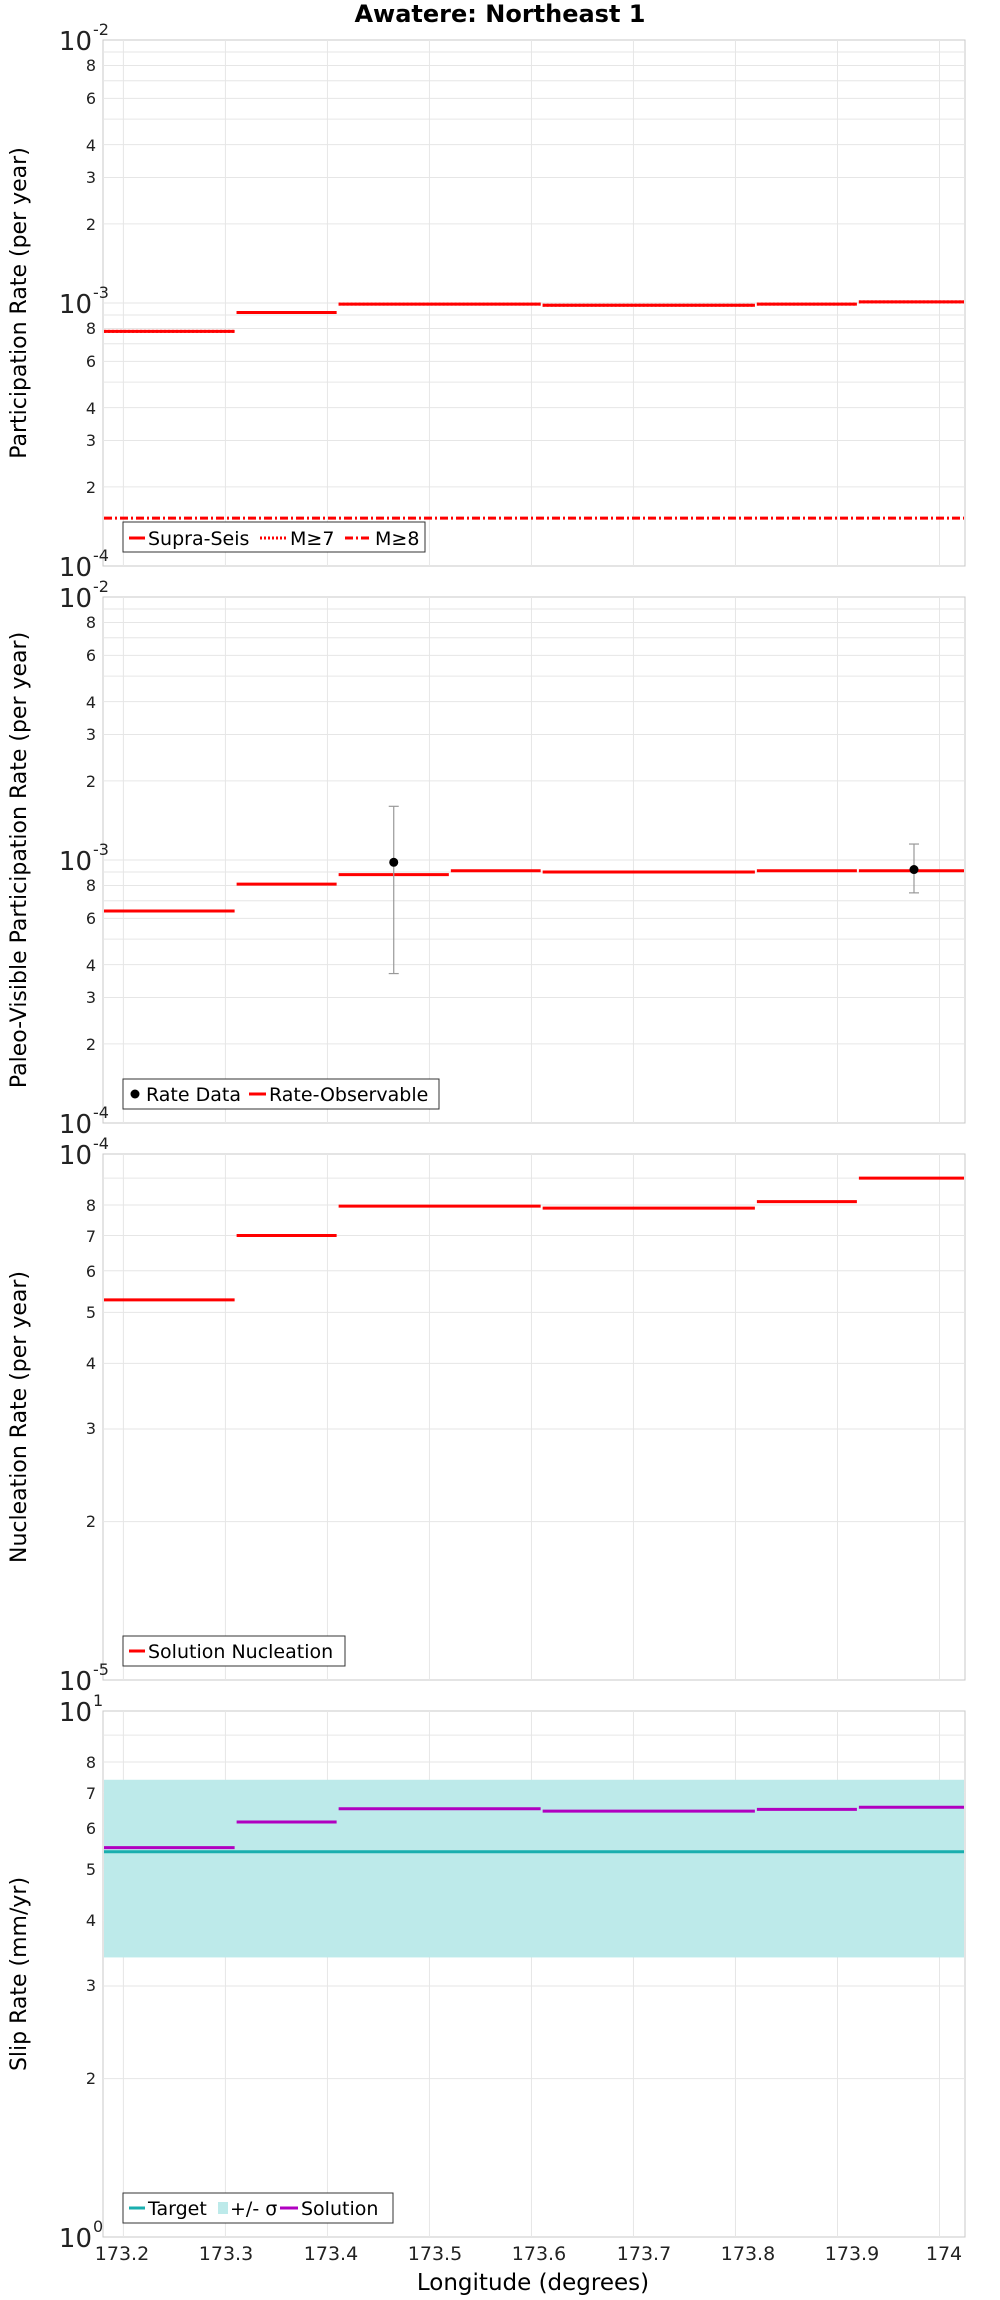 Image resolution: width=1000 pixels, height=2300 pixels. I want to click on ytick-minor-4: 4, so click(91, 1920).